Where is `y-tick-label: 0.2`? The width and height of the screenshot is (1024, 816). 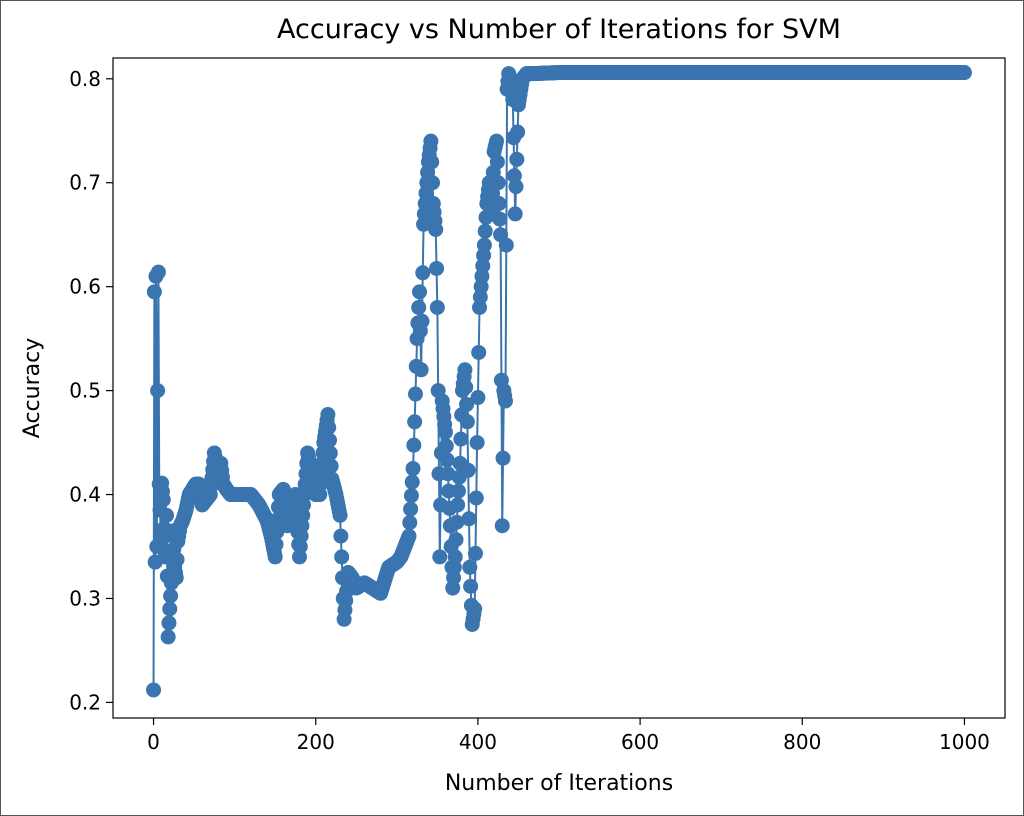 y-tick-label: 0.2 is located at coordinates (85, 702).